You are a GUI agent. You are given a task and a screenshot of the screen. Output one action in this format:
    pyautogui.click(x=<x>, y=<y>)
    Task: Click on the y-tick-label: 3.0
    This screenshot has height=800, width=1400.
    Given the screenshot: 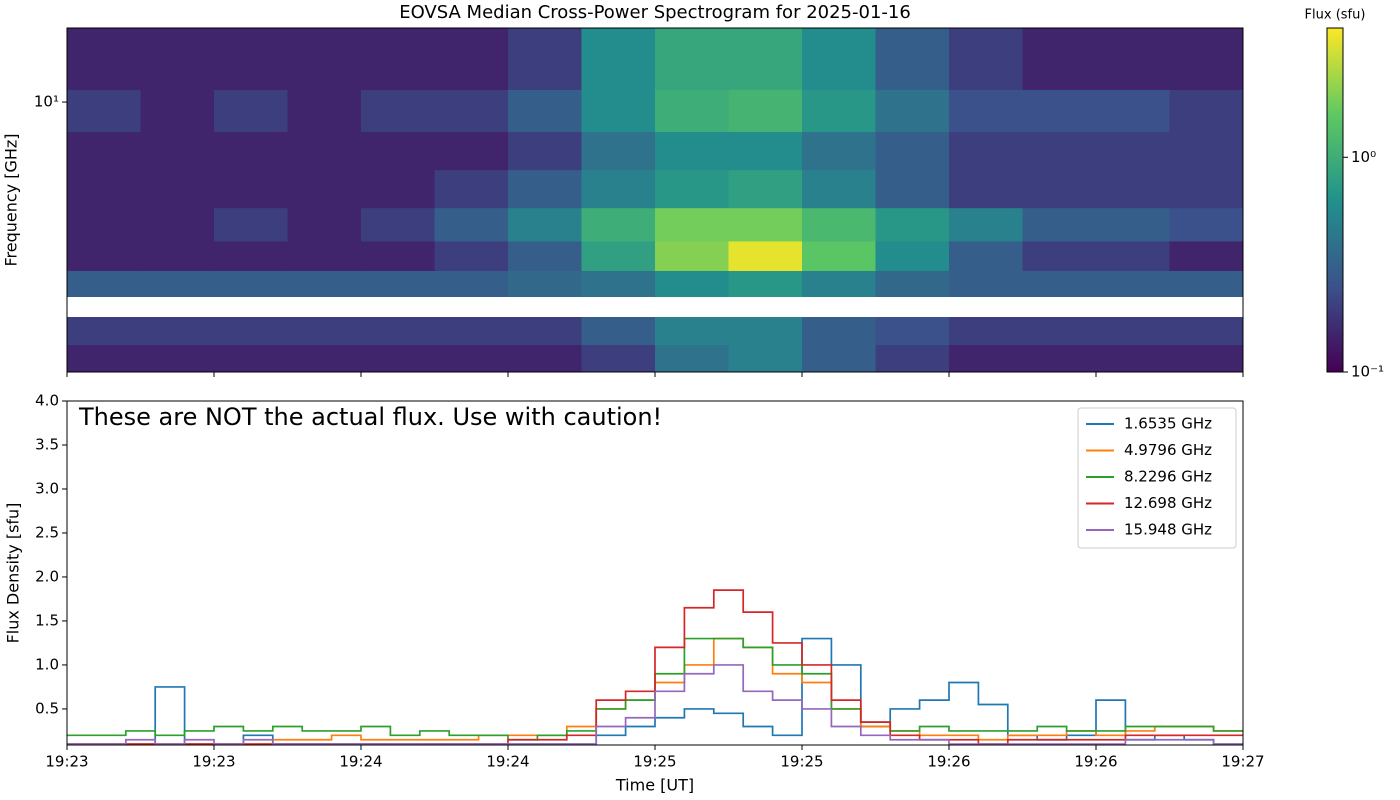 What is the action you would take?
    pyautogui.click(x=47, y=488)
    